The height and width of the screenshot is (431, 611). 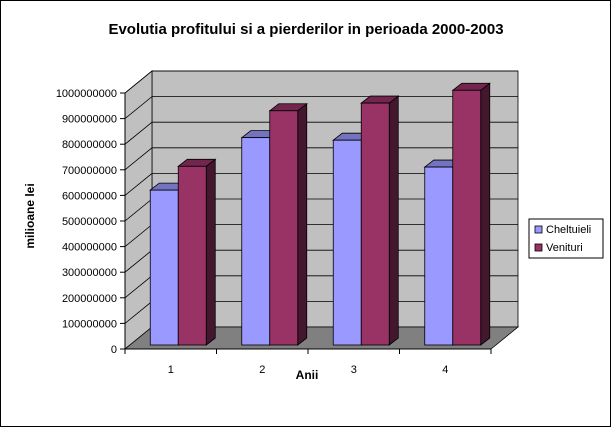 What do you see at coordinates (308, 362) in the screenshot?
I see `x-axis: 1 2 3 4` at bounding box center [308, 362].